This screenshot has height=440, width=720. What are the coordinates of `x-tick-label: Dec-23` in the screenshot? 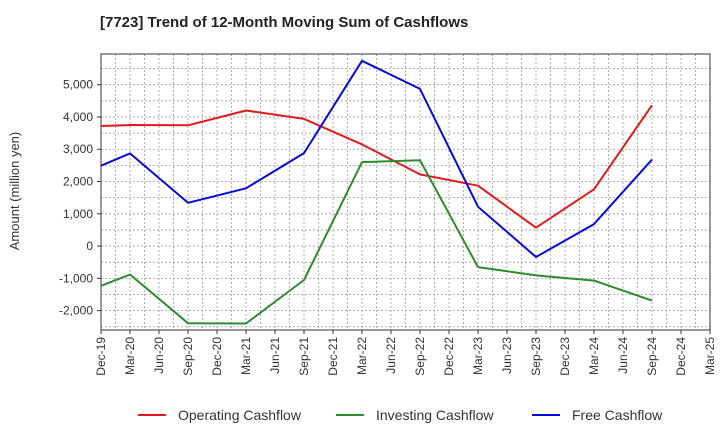 It's located at (565, 356).